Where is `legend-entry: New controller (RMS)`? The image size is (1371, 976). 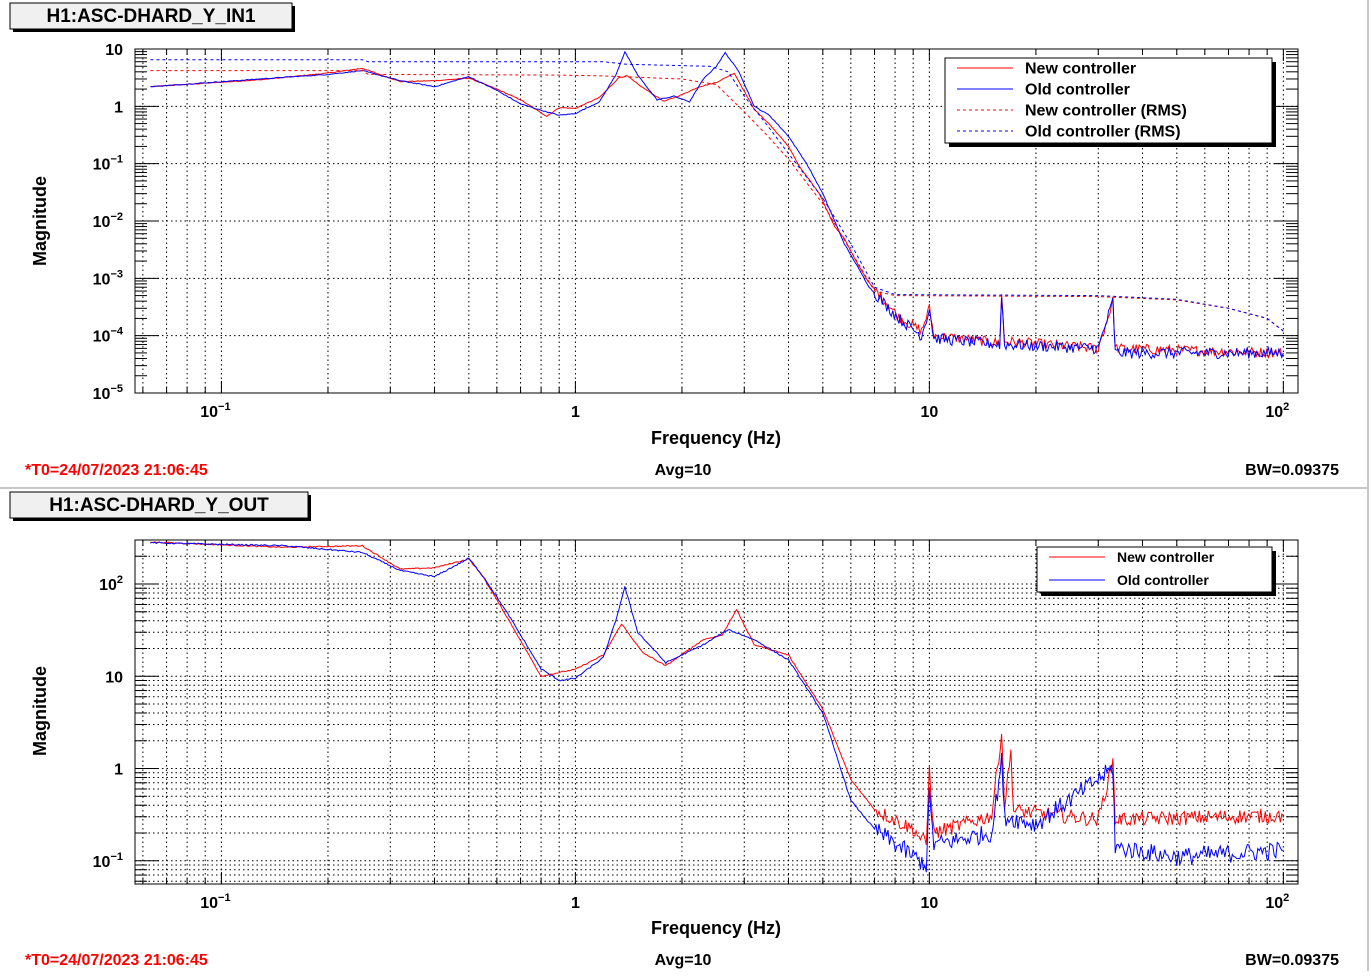 legend-entry: New controller (RMS) is located at coordinates (1106, 111).